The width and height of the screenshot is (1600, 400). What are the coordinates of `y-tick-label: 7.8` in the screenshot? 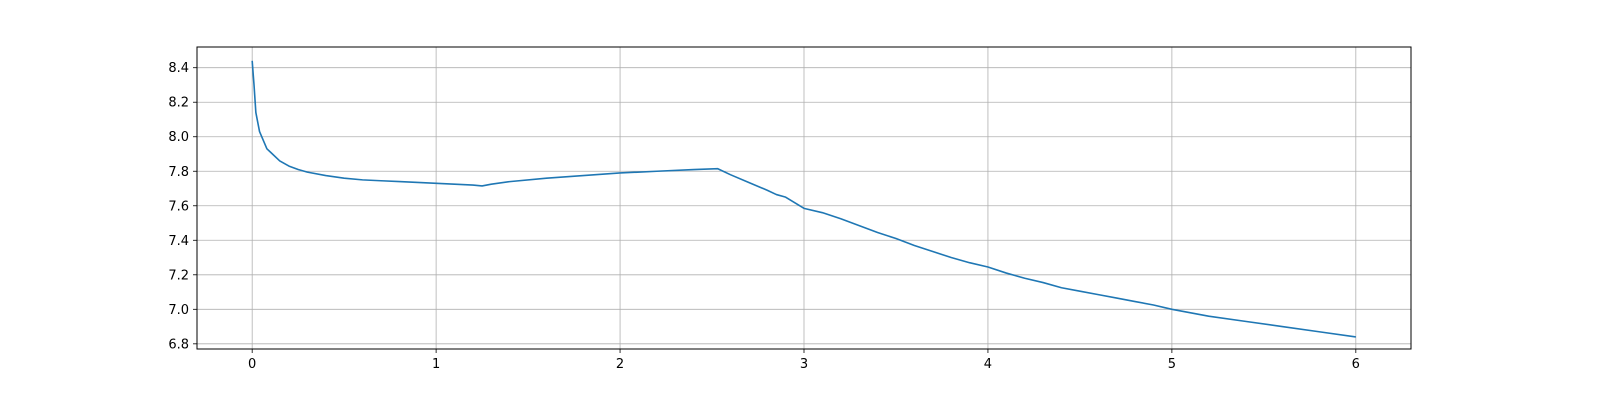 It's located at (178, 172).